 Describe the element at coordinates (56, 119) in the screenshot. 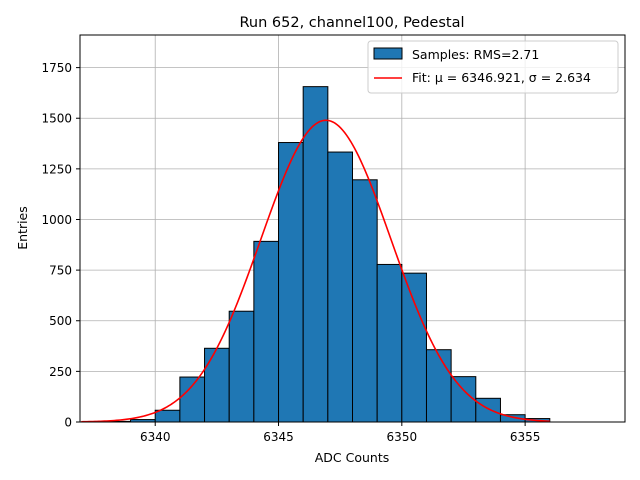

I see `y-tick-label: 1500` at that location.